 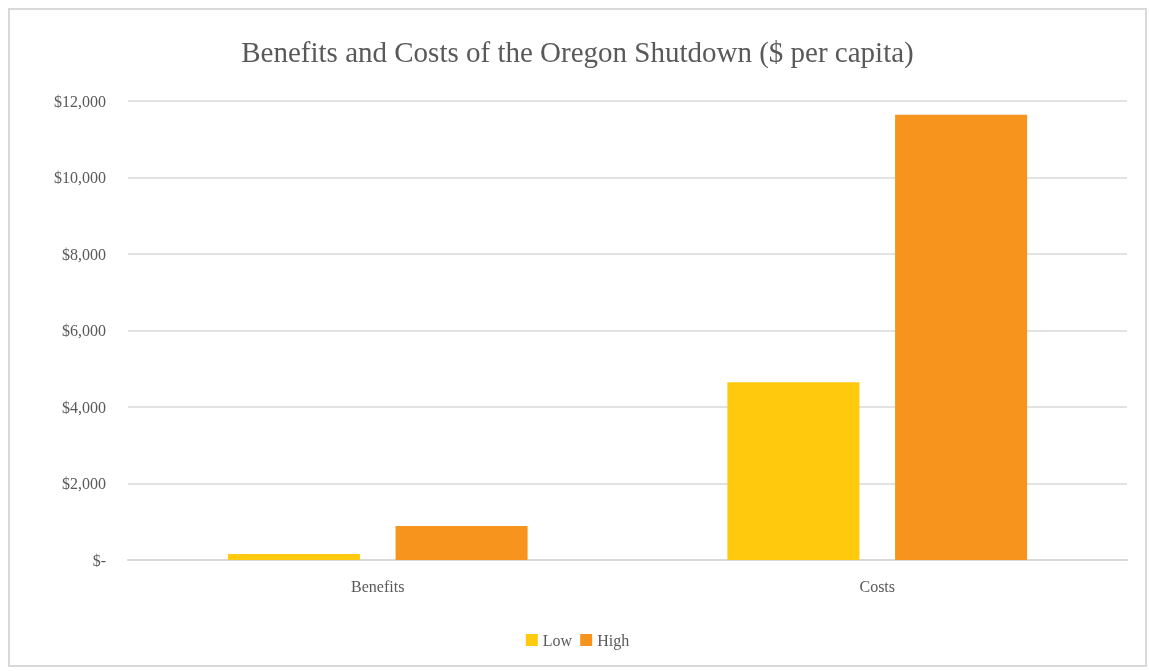 What do you see at coordinates (557, 640) in the screenshot?
I see `legend-label: Low` at bounding box center [557, 640].